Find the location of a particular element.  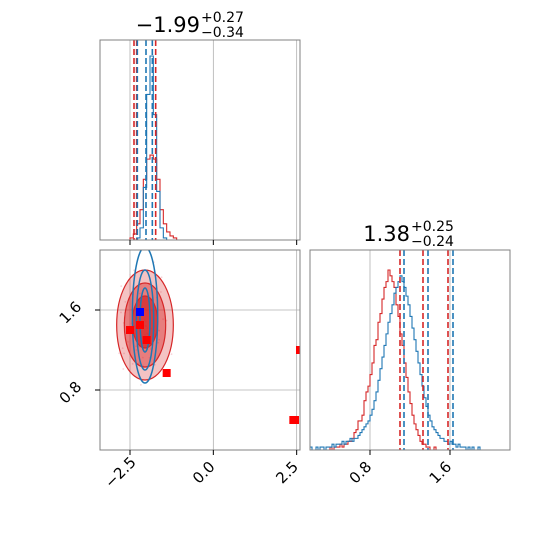

param2-upper-label: +0.25 is located at coordinates (432, 227).